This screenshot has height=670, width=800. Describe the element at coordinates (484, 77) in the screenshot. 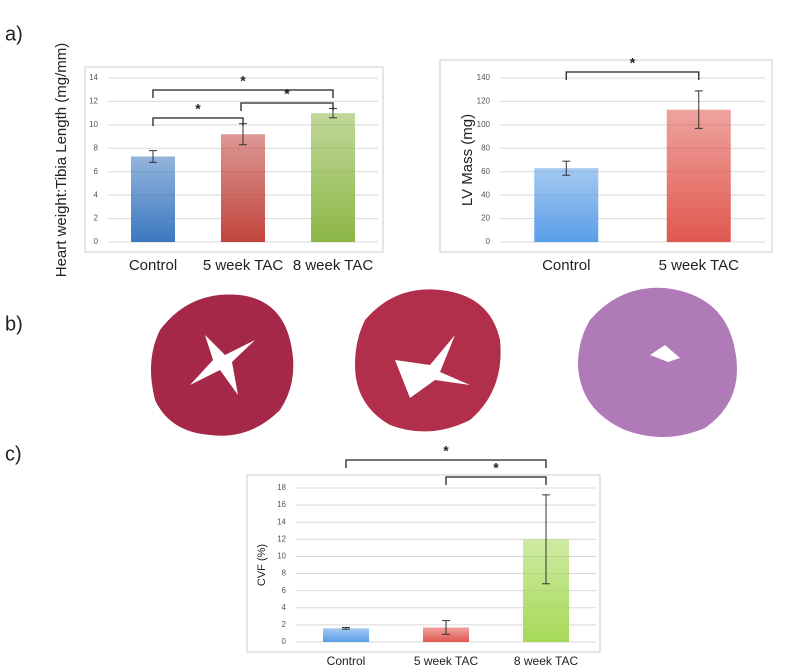

I see `y-tick-label: 140` at that location.